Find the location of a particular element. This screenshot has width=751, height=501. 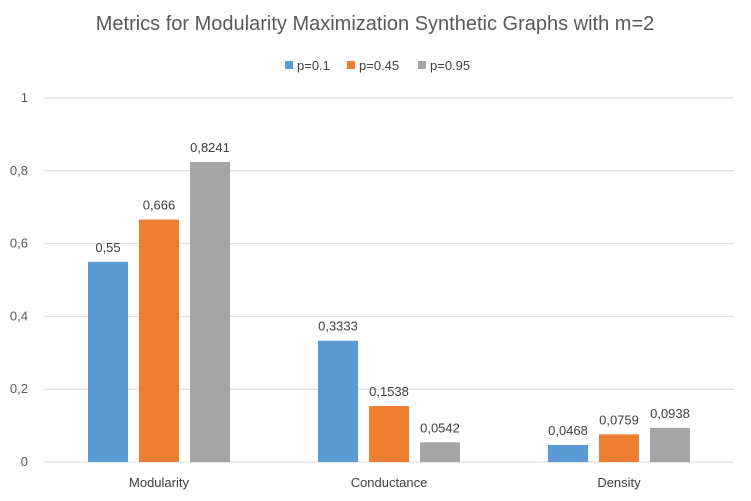

y-tick-label: 0,8 is located at coordinates (19, 170).